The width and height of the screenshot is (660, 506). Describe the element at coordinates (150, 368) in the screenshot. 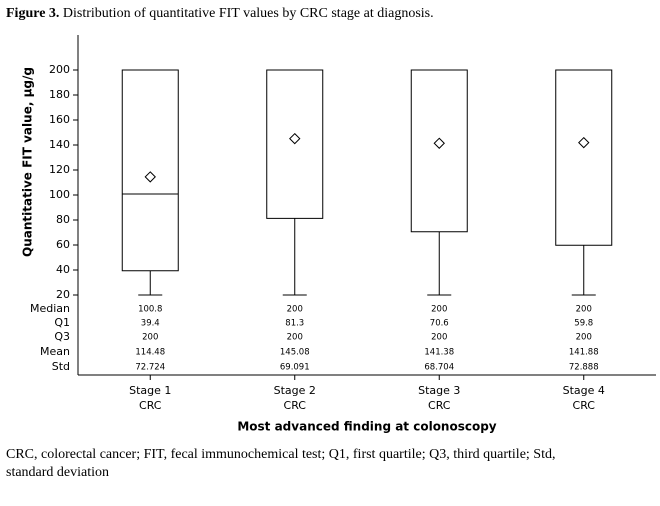

I see `stat-value: 72.724` at that location.